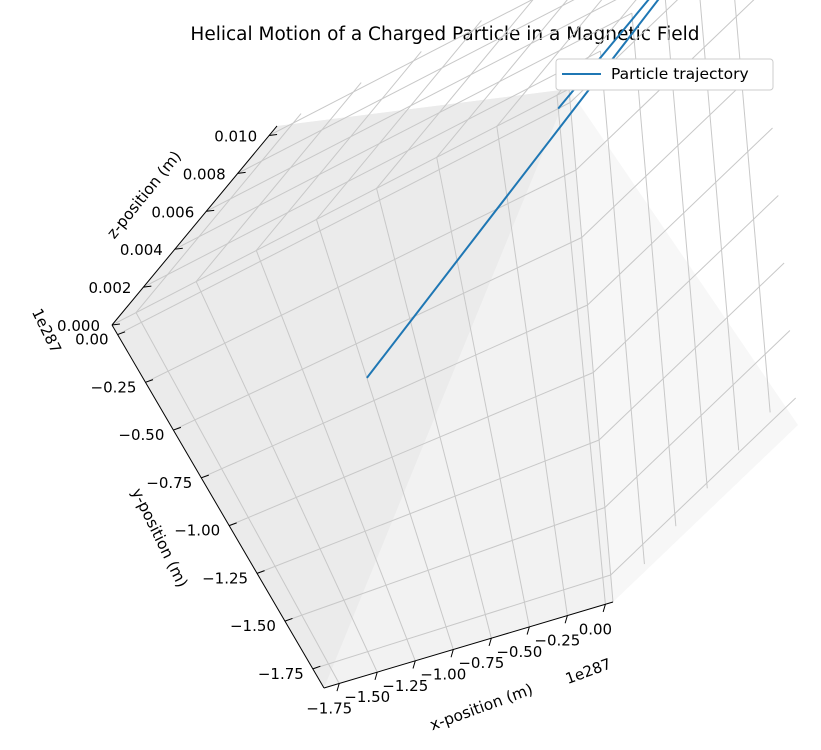  Describe the element at coordinates (329, 708) in the screenshot. I see `x-tick-label-0: −1.75` at that location.